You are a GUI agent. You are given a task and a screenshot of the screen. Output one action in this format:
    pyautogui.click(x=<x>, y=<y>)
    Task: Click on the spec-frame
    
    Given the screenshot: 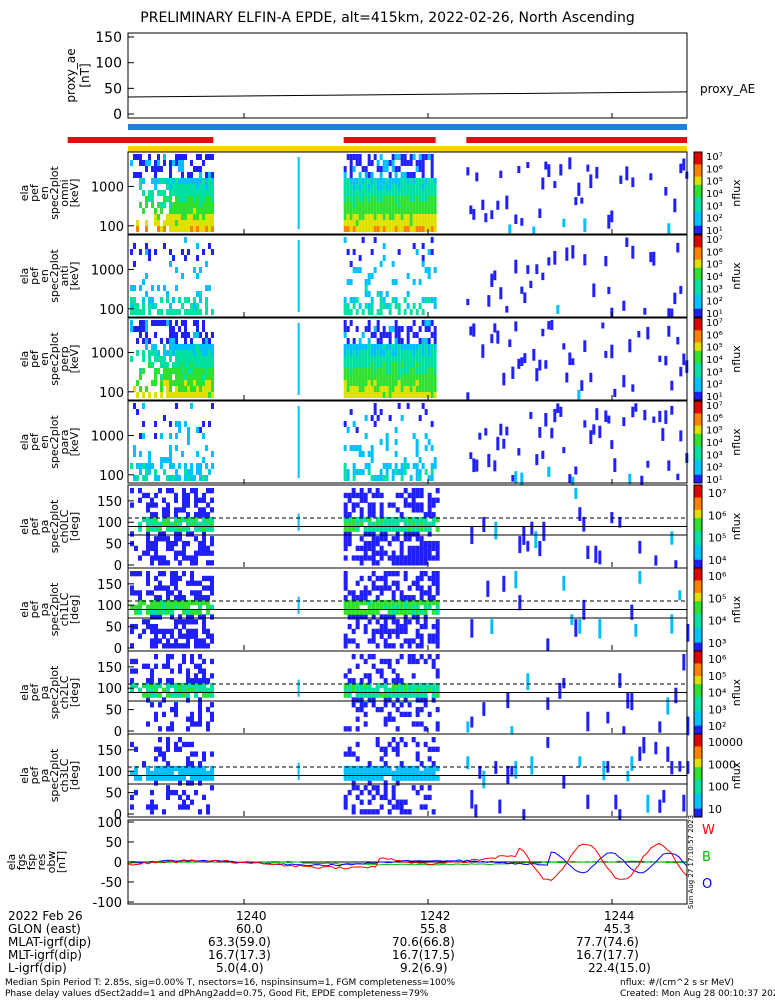 What is the action you would take?
    pyautogui.click(x=407, y=193)
    